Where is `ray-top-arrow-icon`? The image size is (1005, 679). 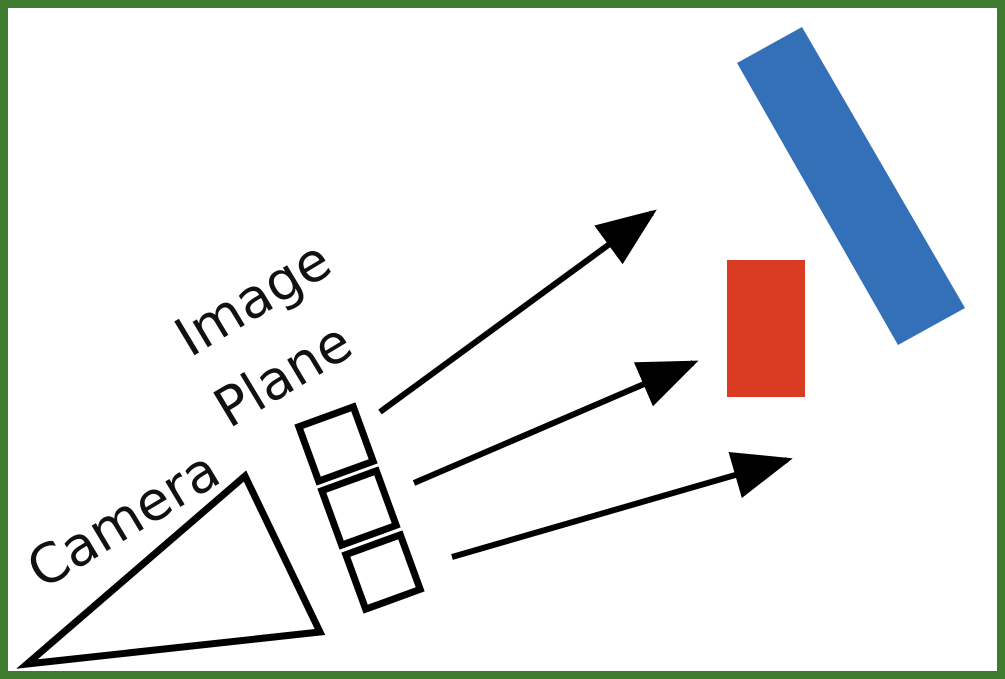
ray-top-arrow-icon is located at coordinates (517, 312).